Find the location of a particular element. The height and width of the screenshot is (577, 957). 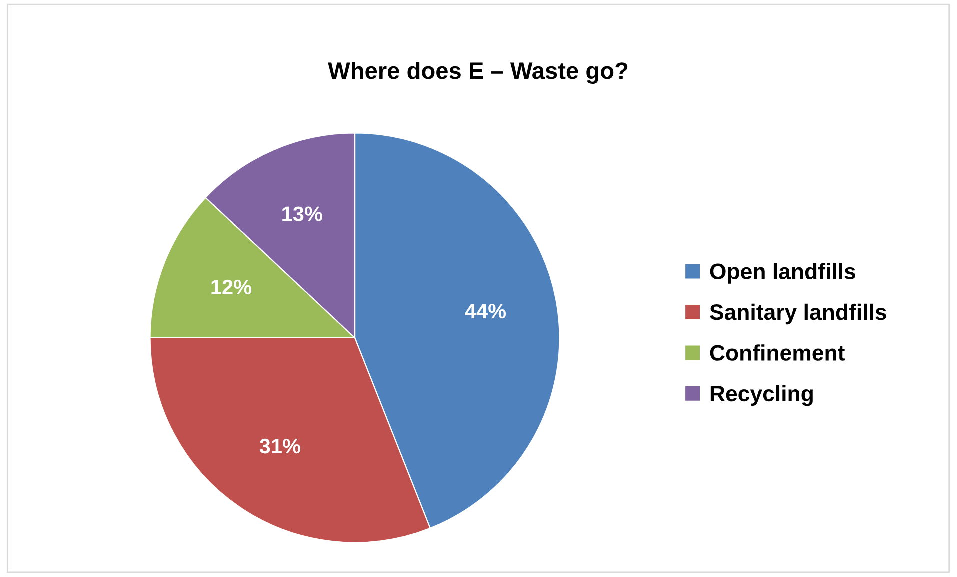

data-label: 44% is located at coordinates (485, 311).